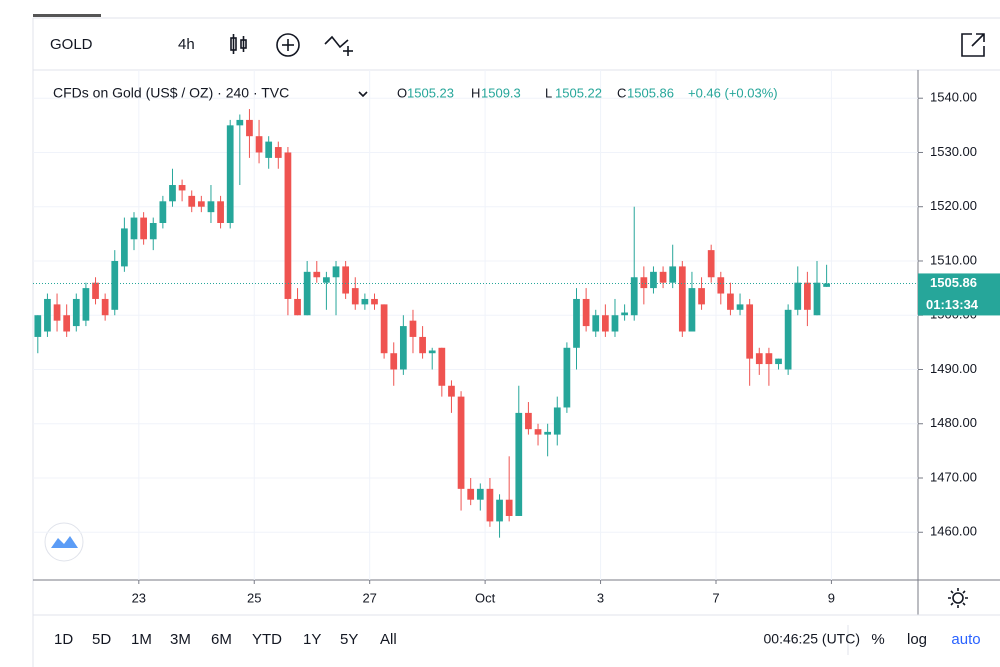  I want to click on legend-value: 1505.22, so click(578, 92).